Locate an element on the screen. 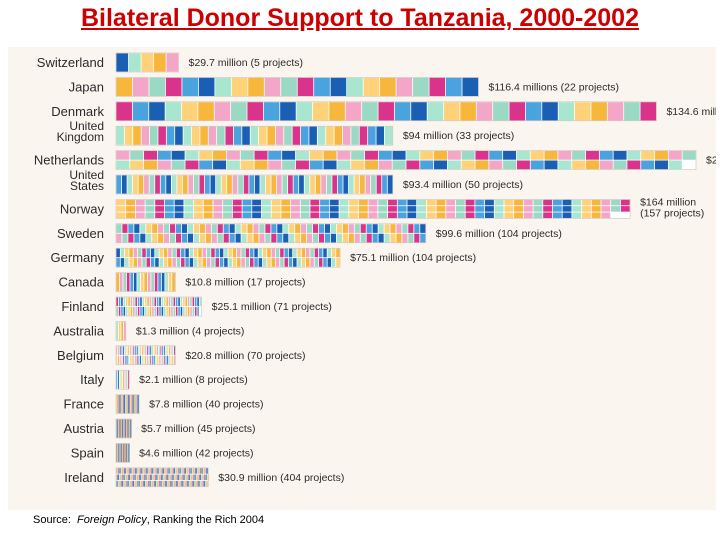 The height and width of the screenshot is (540, 720). data-label: $99.6 million (104 projects) is located at coordinates (499, 234).